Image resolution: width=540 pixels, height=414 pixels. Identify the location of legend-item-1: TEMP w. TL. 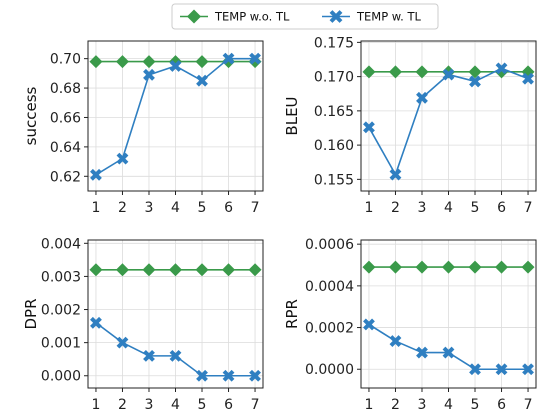
(371, 17).